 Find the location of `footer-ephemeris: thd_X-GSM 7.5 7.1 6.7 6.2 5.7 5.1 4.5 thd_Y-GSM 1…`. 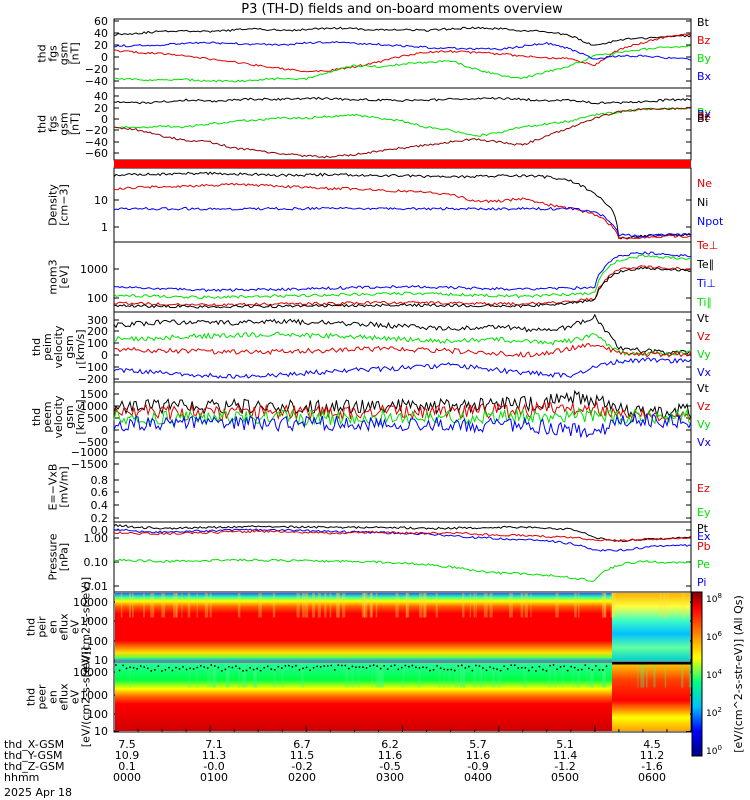

footer-ephemeris: thd_X-GSM 7.5 7.1 6.7 6.2 5.7 5.1 4.5 thd_Y-GSM 1… is located at coordinates (348, 755).